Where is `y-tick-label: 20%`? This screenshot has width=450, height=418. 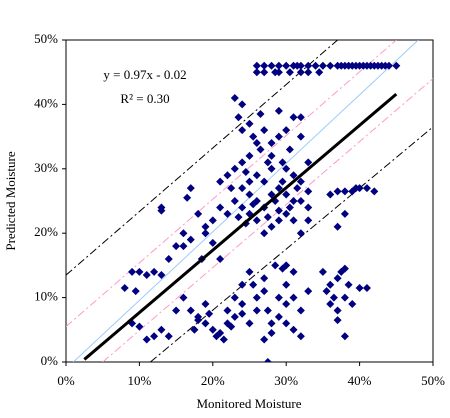 y-tick-label: 20% is located at coordinates (46, 231).